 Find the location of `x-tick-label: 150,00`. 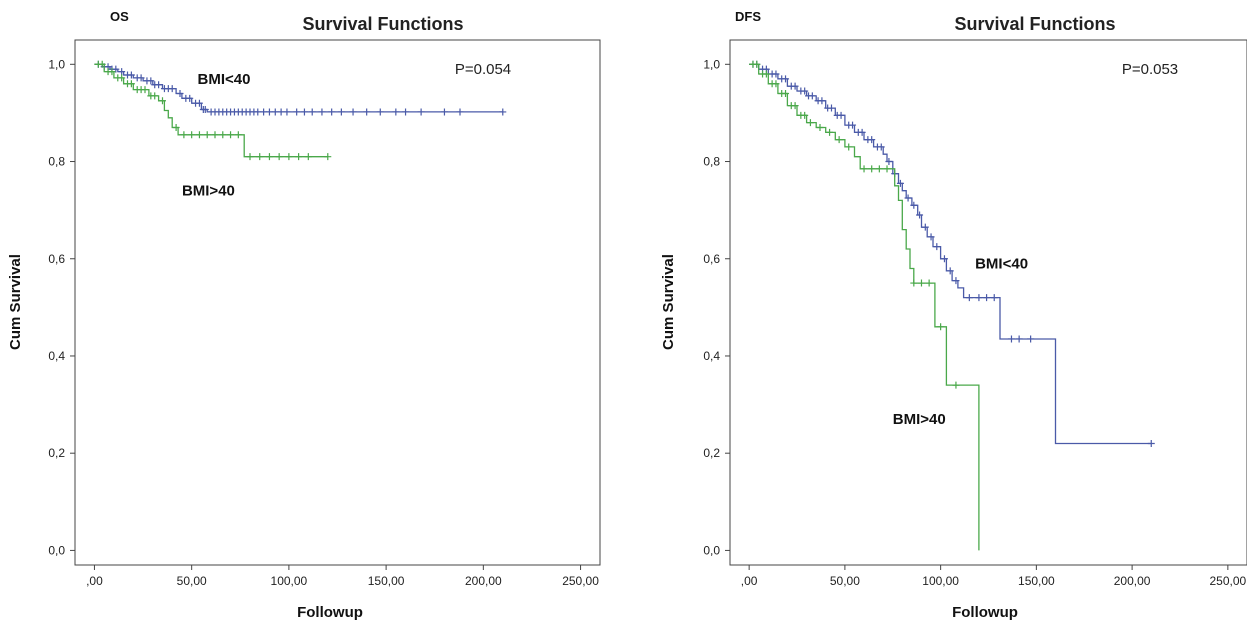

x-tick-label: 150,00 is located at coordinates (1036, 581).